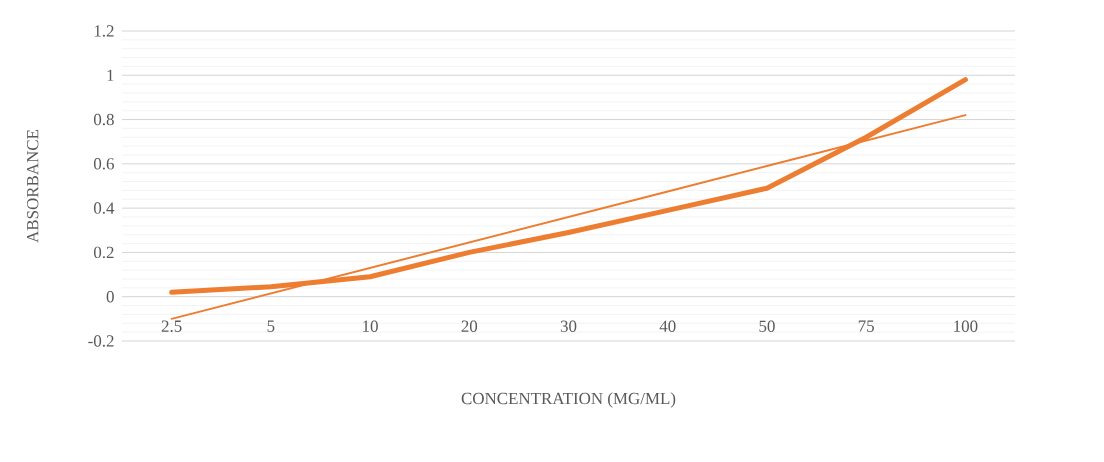 This screenshot has height=462, width=1104. What do you see at coordinates (568, 400) in the screenshot?
I see `x-axis-title: CONCENTRATION (MG/ML)` at bounding box center [568, 400].